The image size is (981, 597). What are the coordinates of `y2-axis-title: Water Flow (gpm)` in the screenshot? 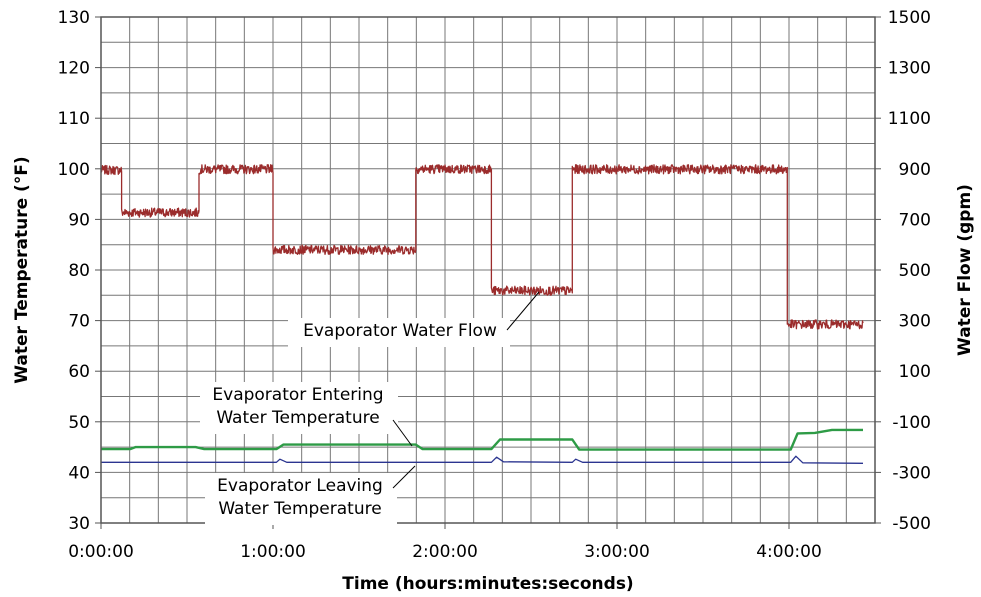 It's located at (965, 270).